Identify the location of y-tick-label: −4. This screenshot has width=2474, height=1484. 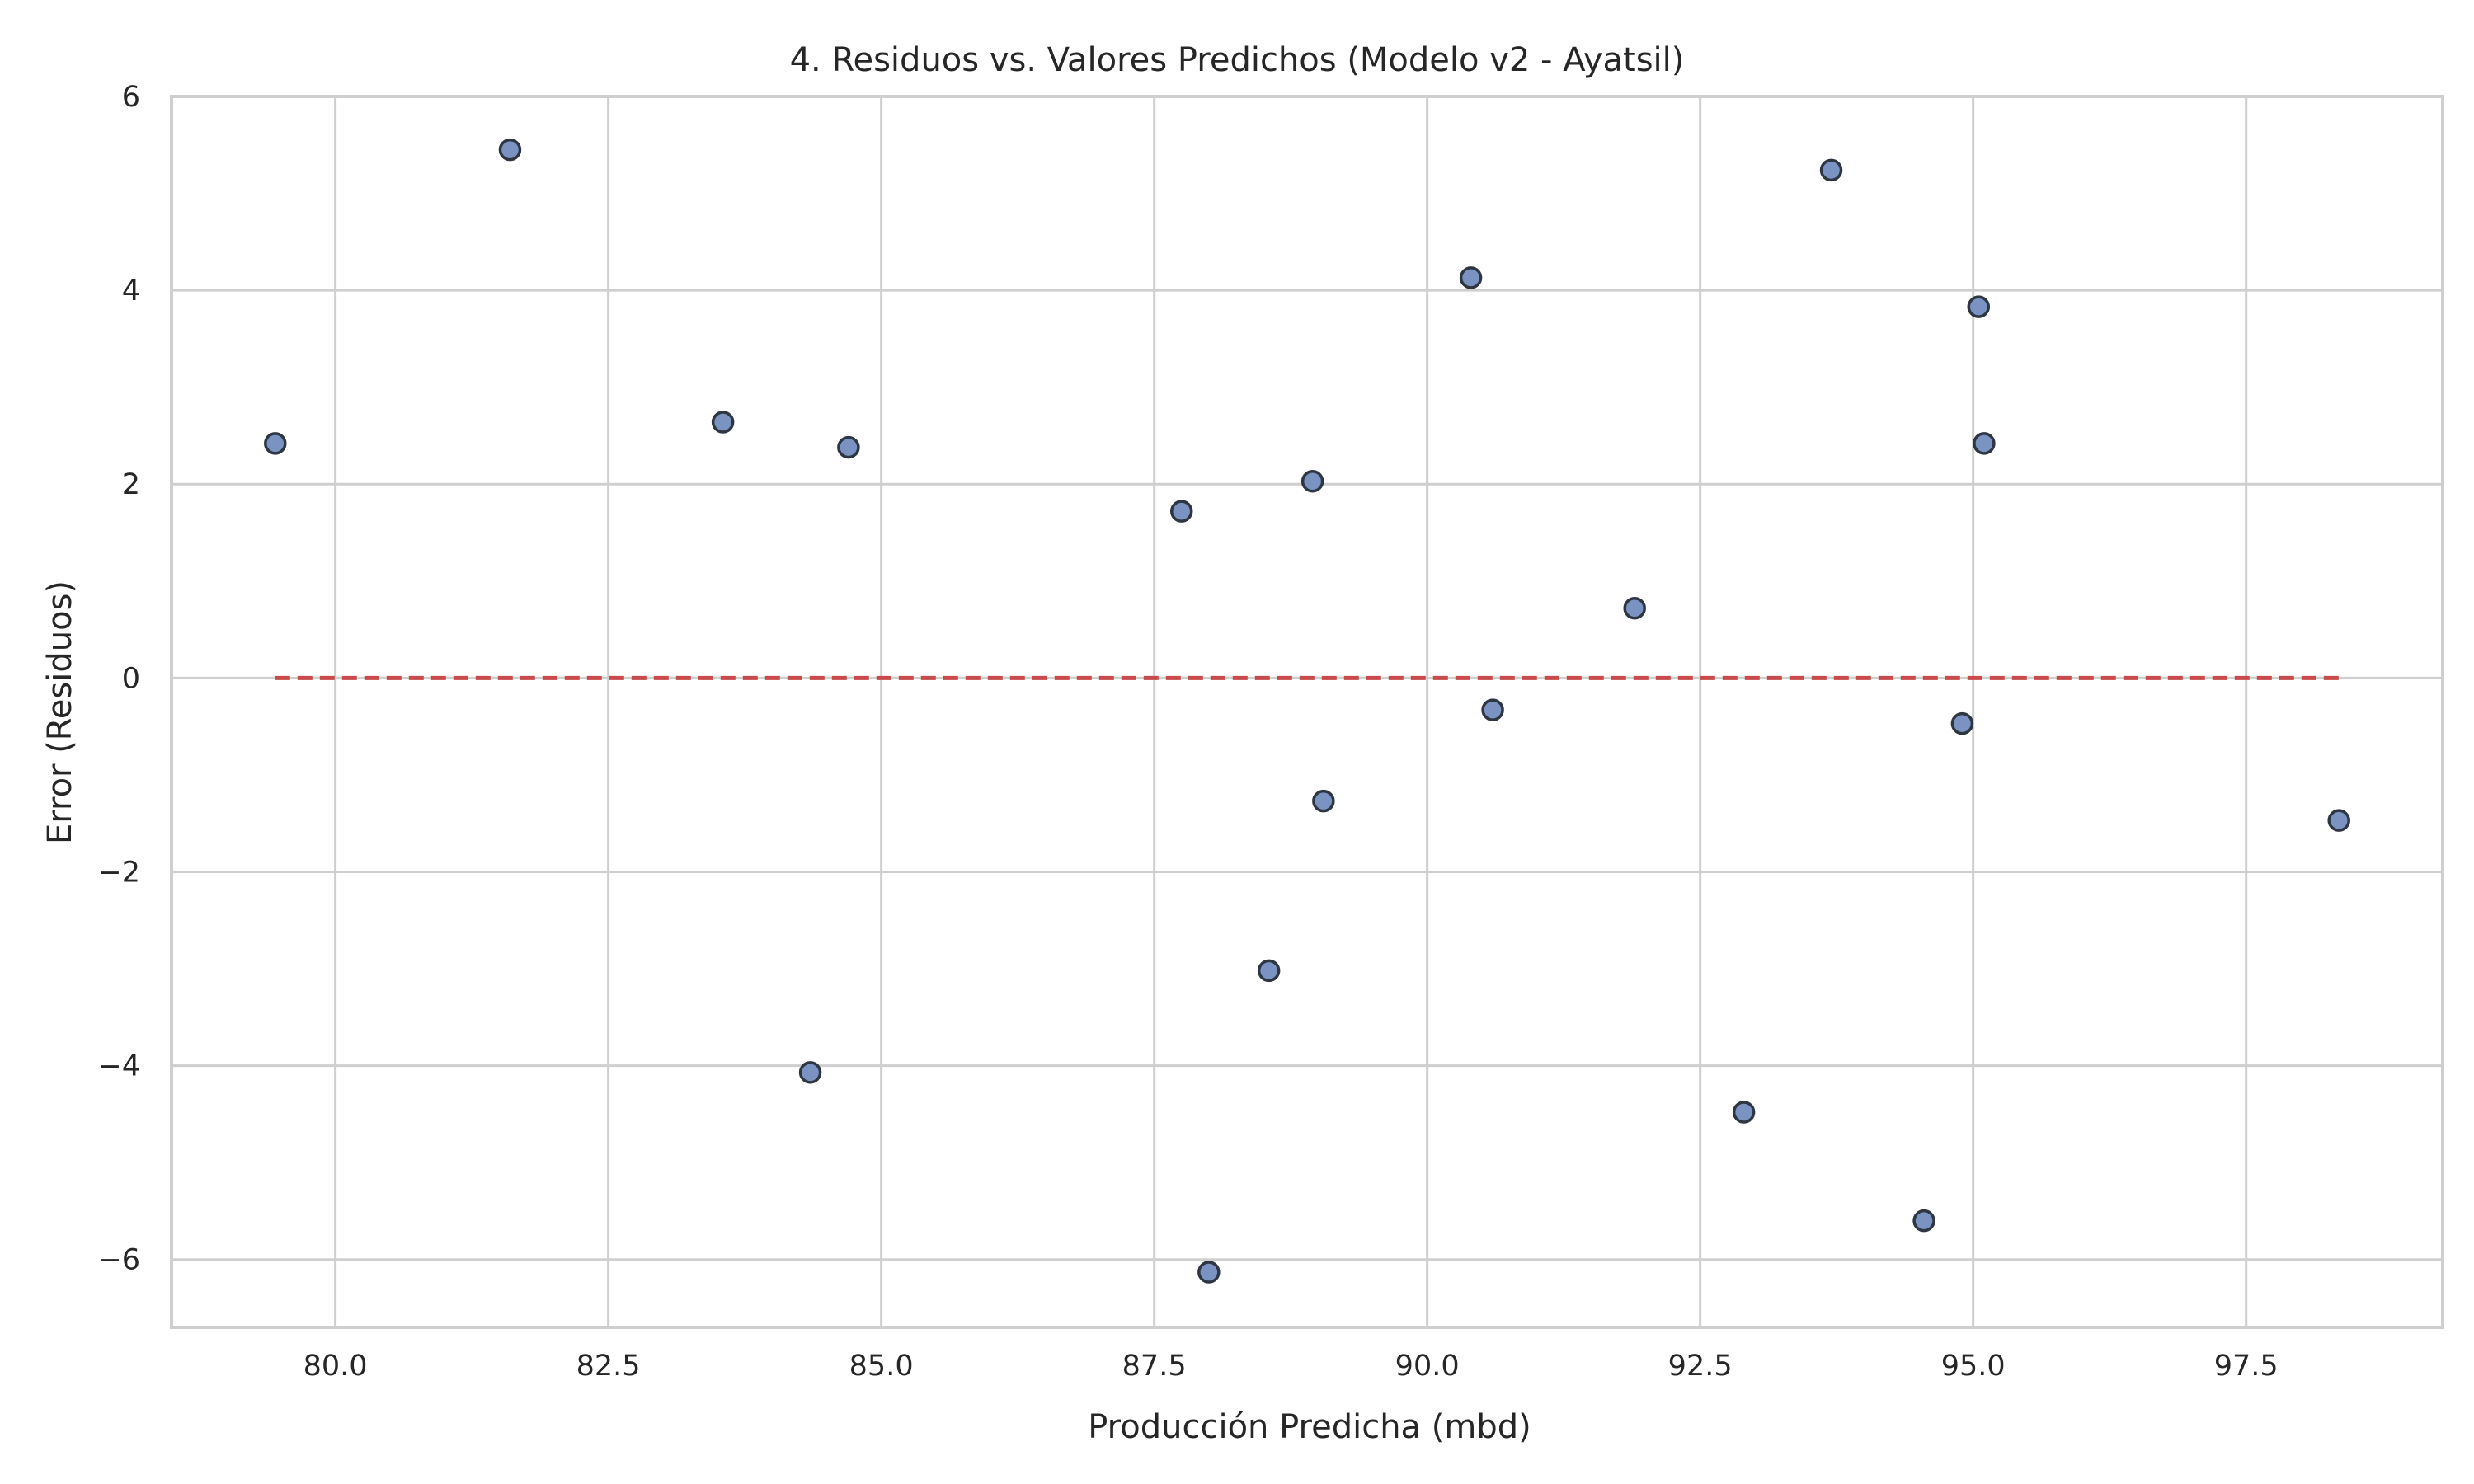
(118, 1066).